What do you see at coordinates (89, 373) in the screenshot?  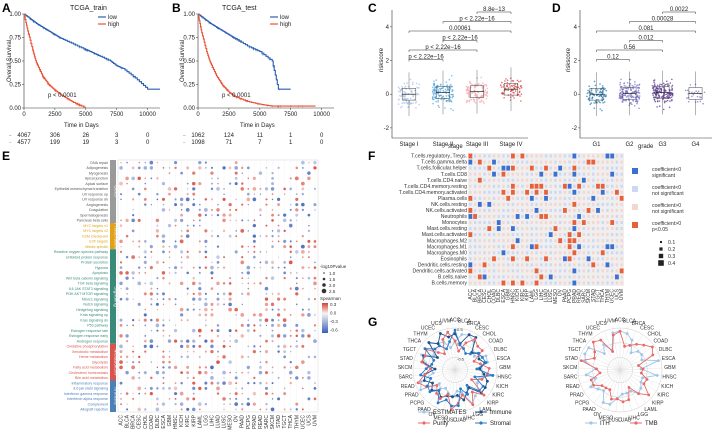 I see `pathway-label: Cholesterol homeostasis` at bounding box center [89, 373].